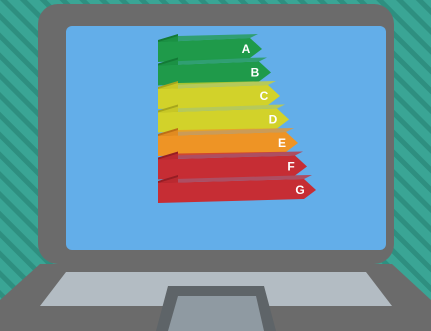  I want to click on energy-class-a: A, so click(210, 48).